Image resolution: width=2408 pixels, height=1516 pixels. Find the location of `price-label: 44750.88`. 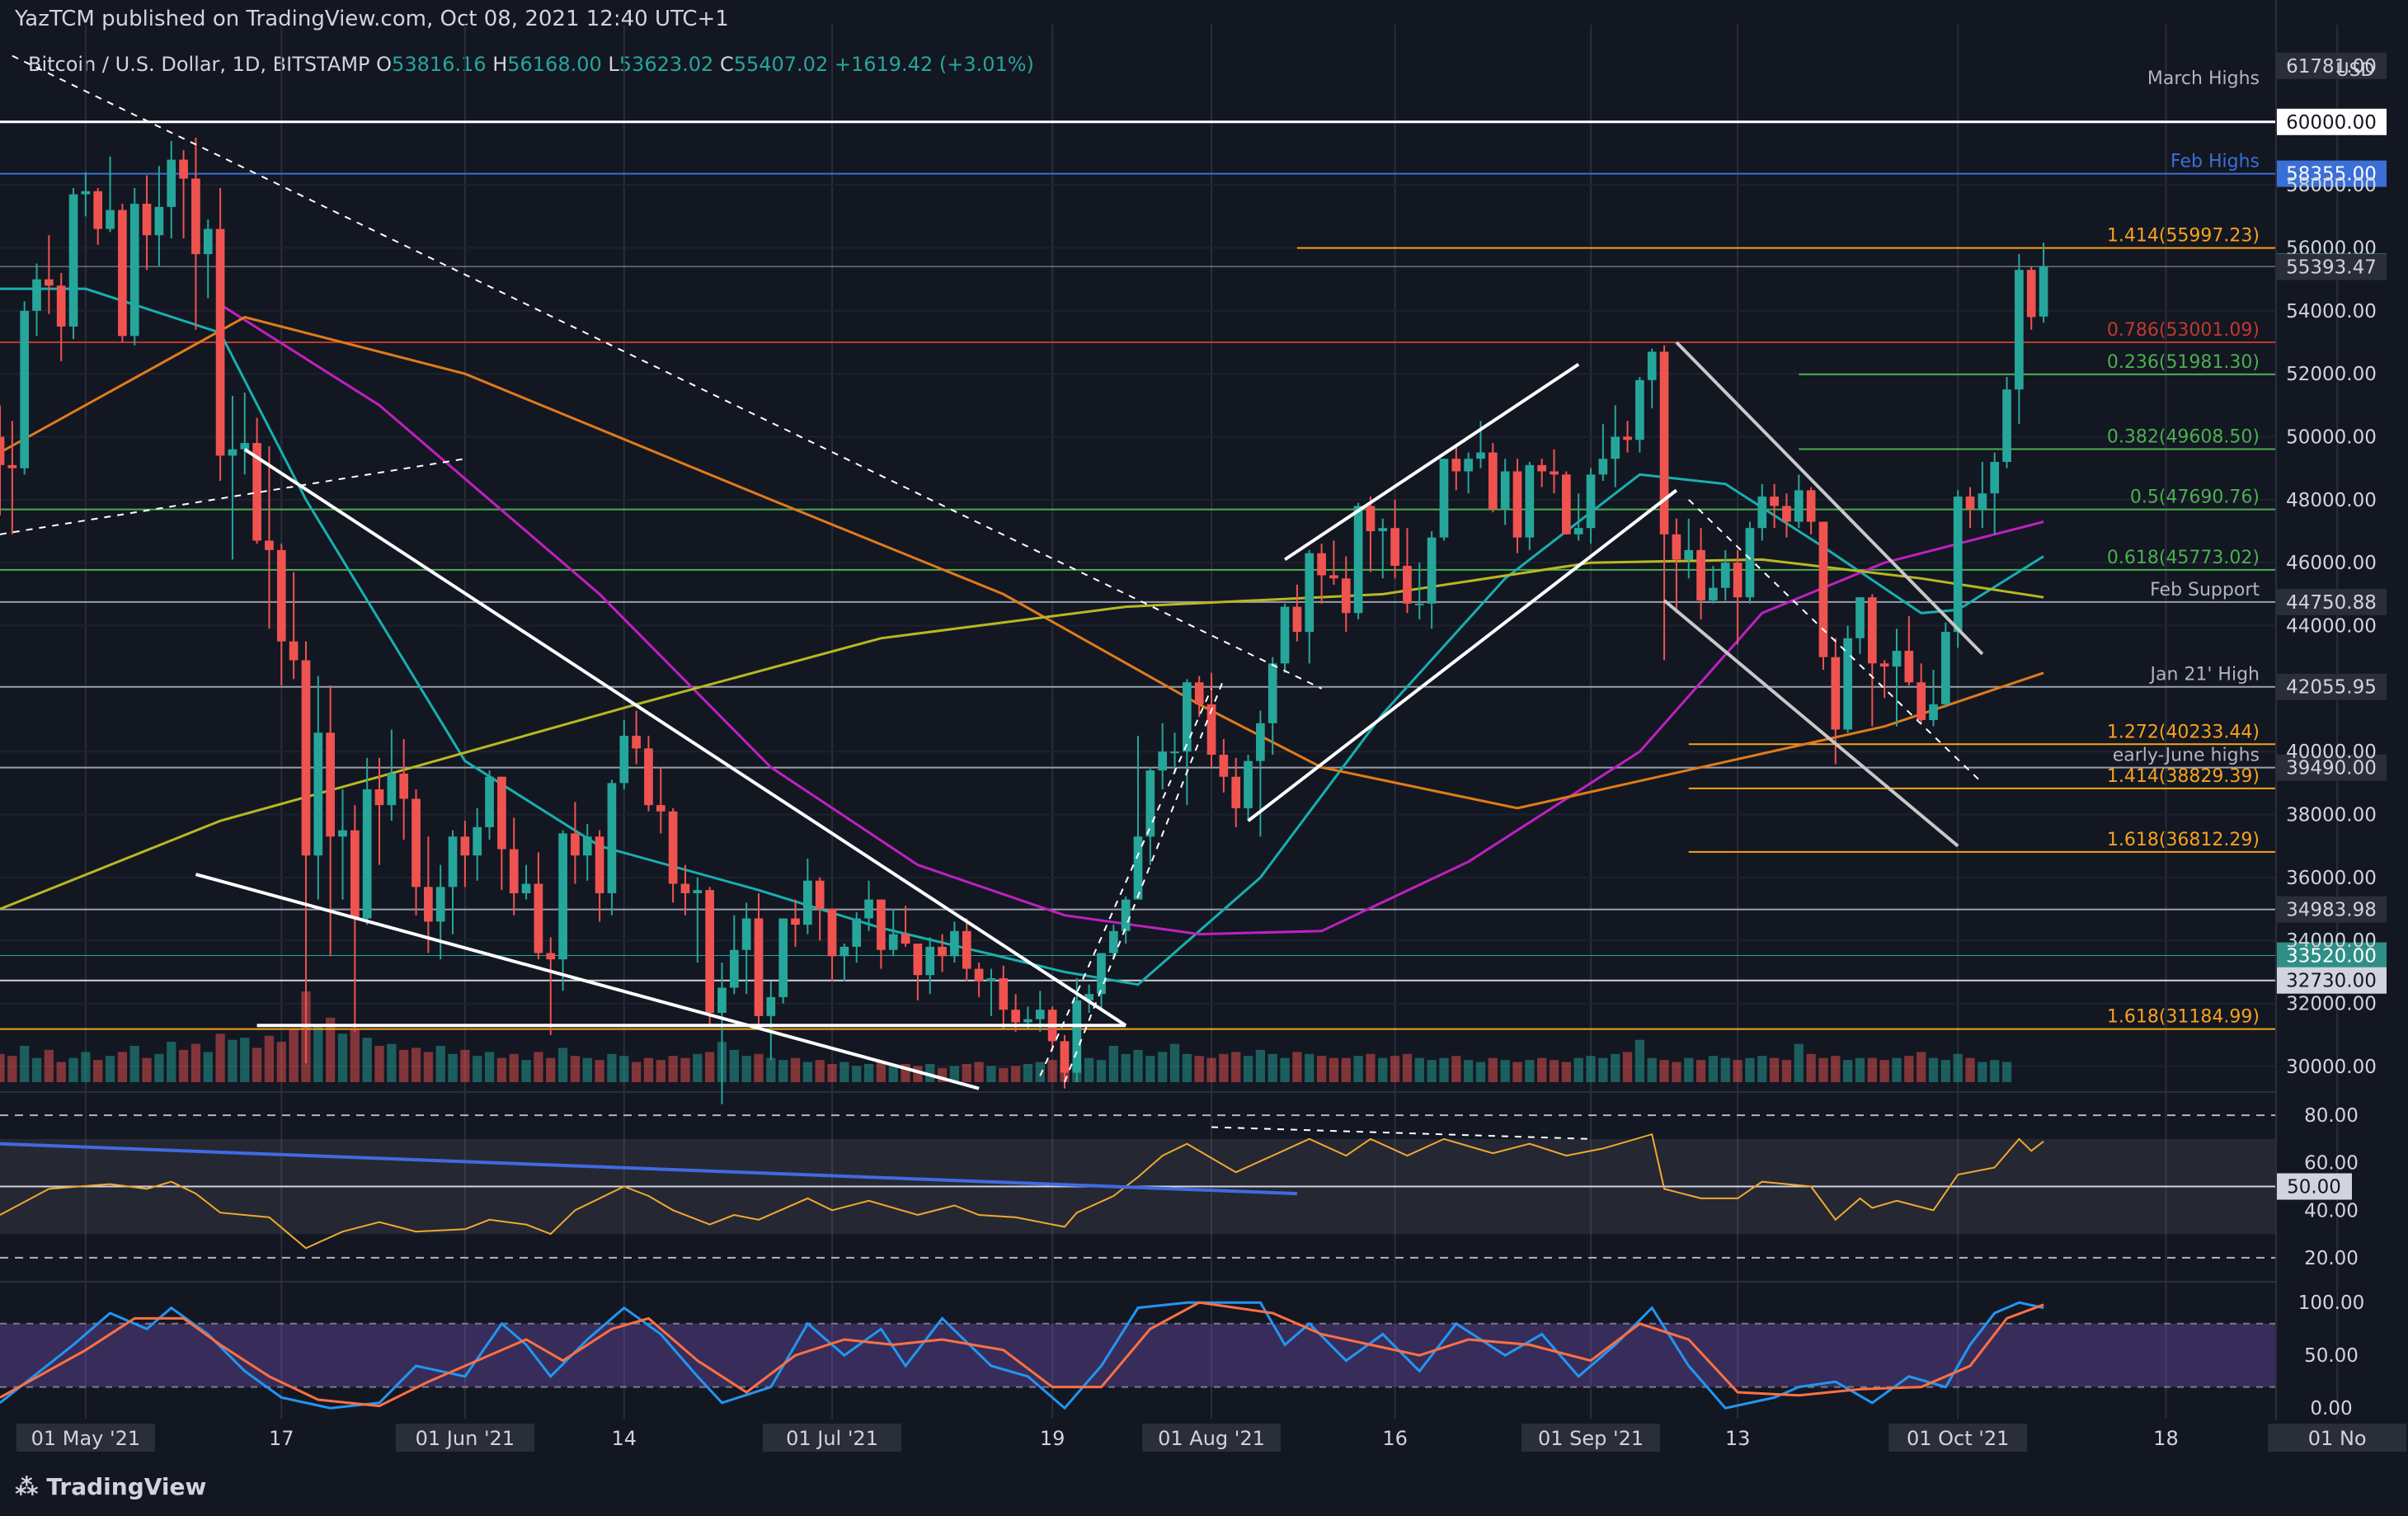

price-label: 44750.88 is located at coordinates (2331, 603).